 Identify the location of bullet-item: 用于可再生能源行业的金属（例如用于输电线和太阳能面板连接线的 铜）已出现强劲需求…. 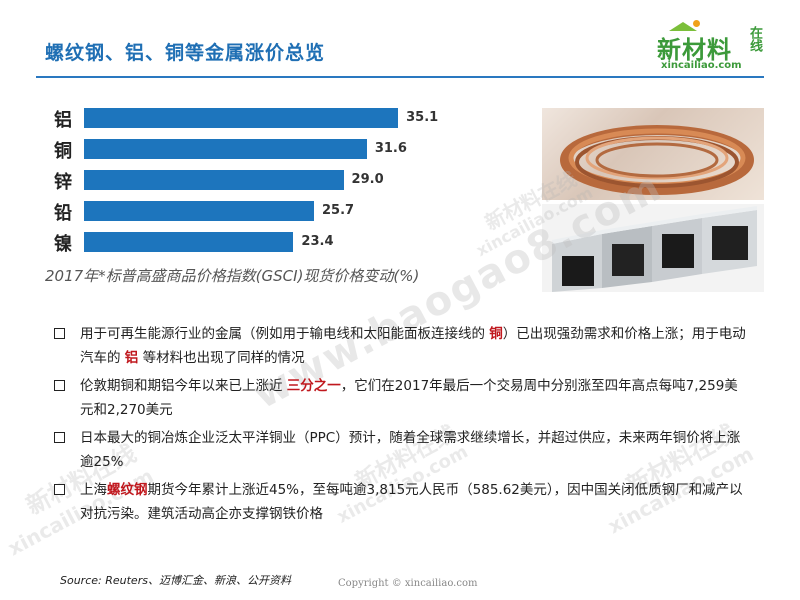
(400, 346).